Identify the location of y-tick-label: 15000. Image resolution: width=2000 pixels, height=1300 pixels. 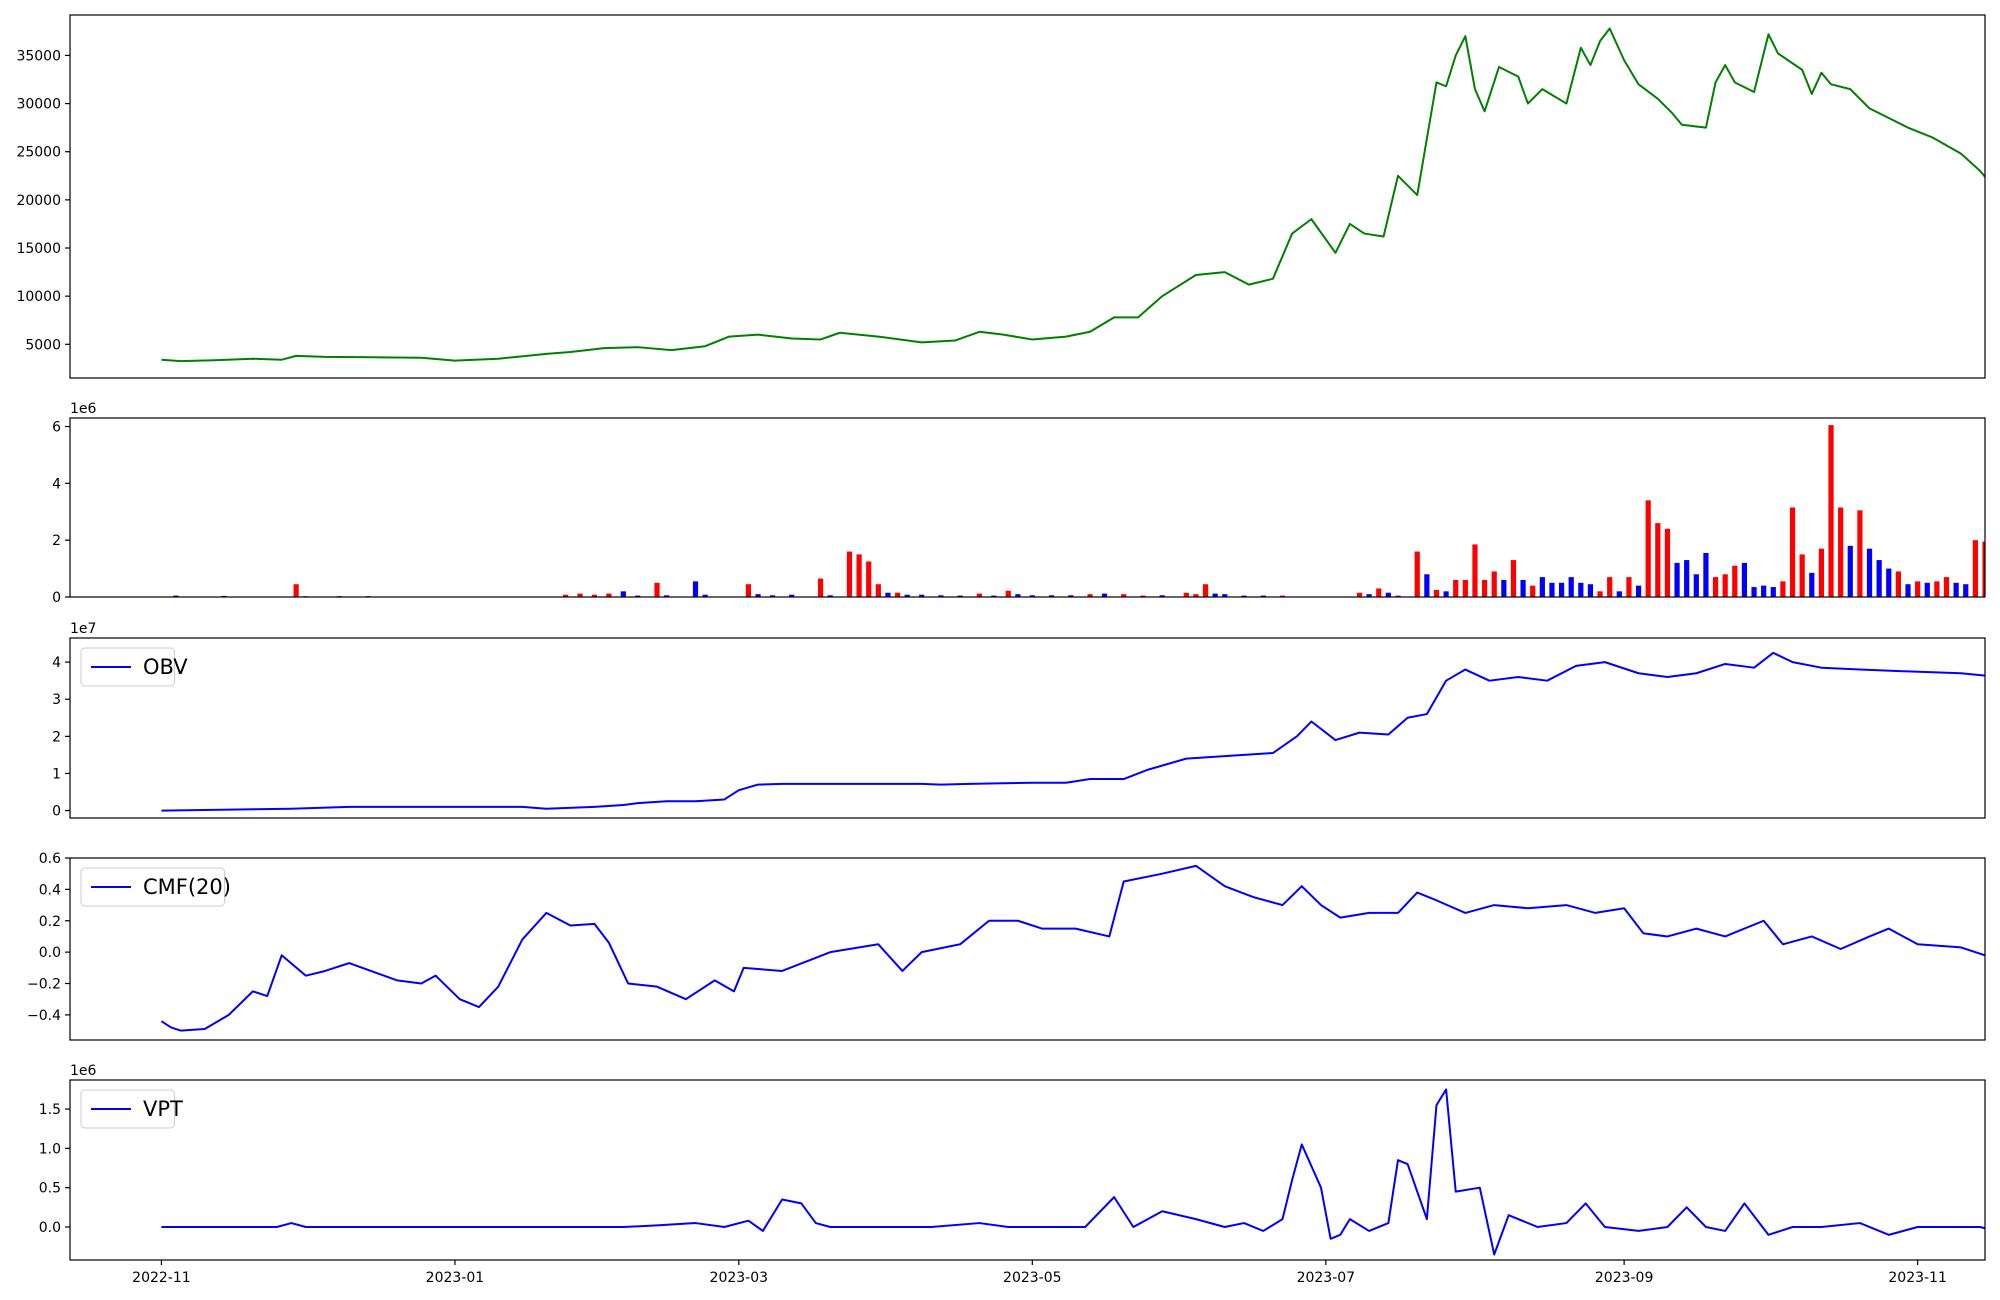
(38, 249).